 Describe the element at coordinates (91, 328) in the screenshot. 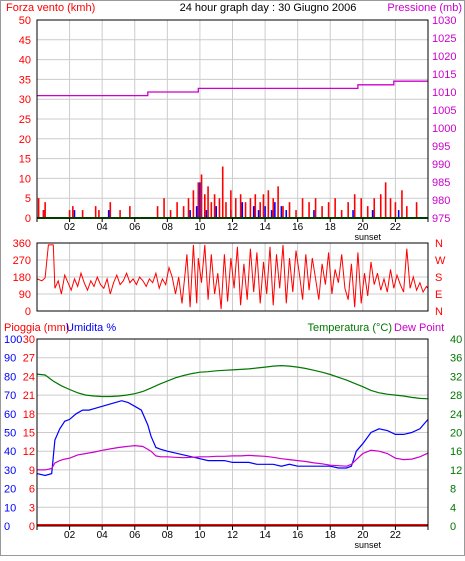

I see `humidity-axis-label: Umidita %` at that location.